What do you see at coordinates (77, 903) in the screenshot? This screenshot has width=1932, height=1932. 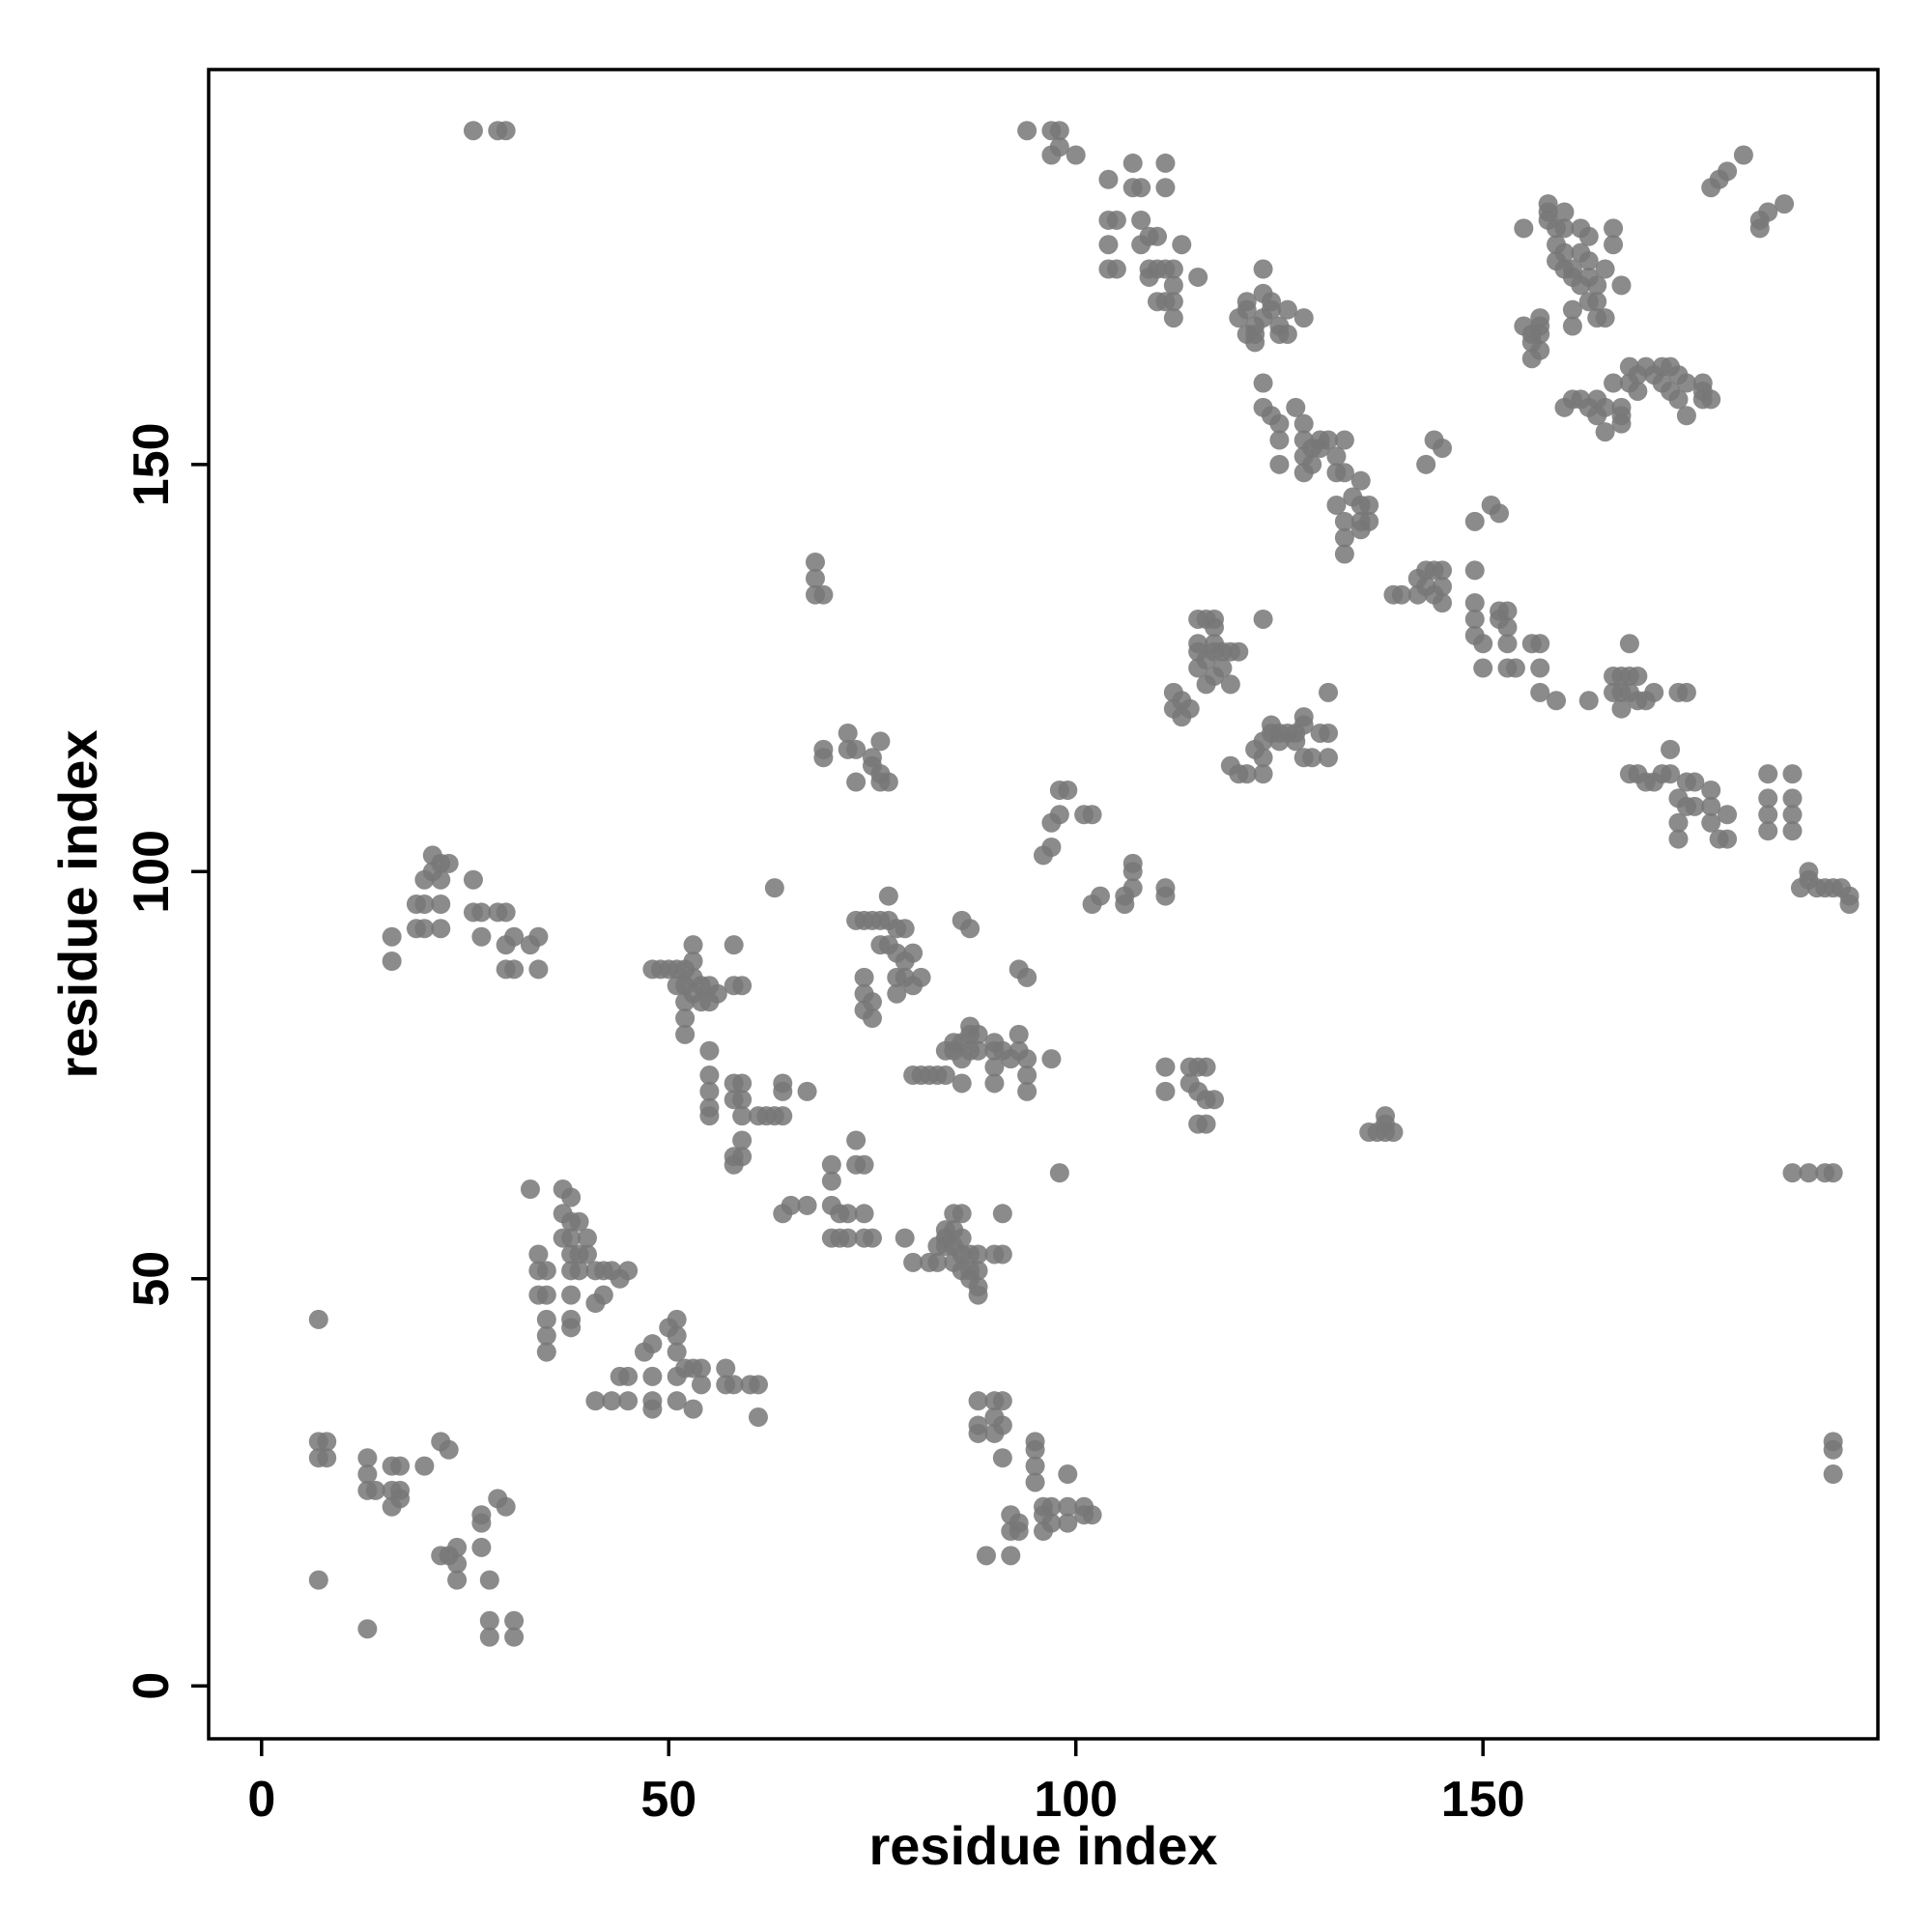 I see `y-axis-title: residue index` at bounding box center [77, 903].